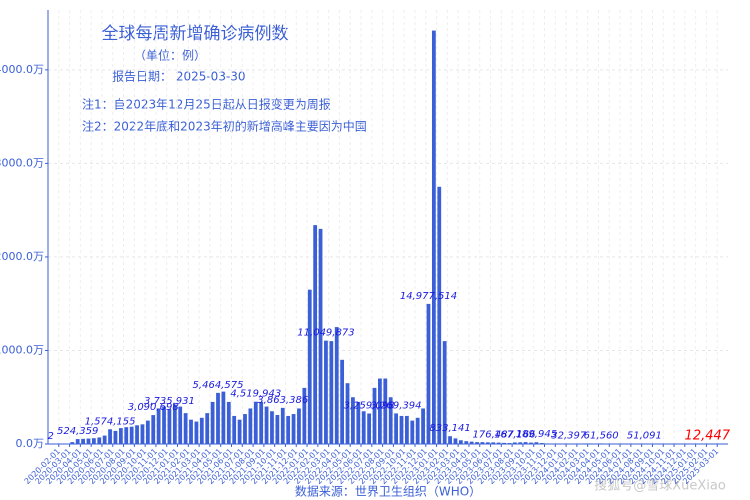  Describe the element at coordinates (110, 421) in the screenshot. I see `value-label: 1,574,155` at that location.